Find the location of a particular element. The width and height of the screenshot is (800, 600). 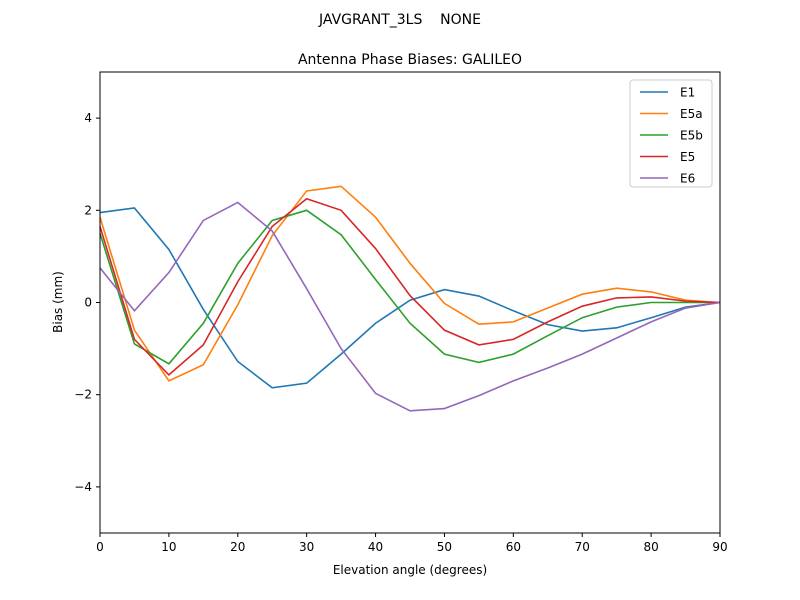

x-tick-label: 30 is located at coordinates (306, 547).